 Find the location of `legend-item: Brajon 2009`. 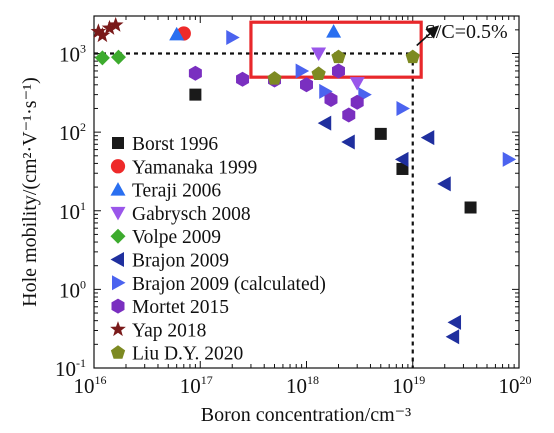

legend-item: Brajon 2009 is located at coordinates (169, 261).